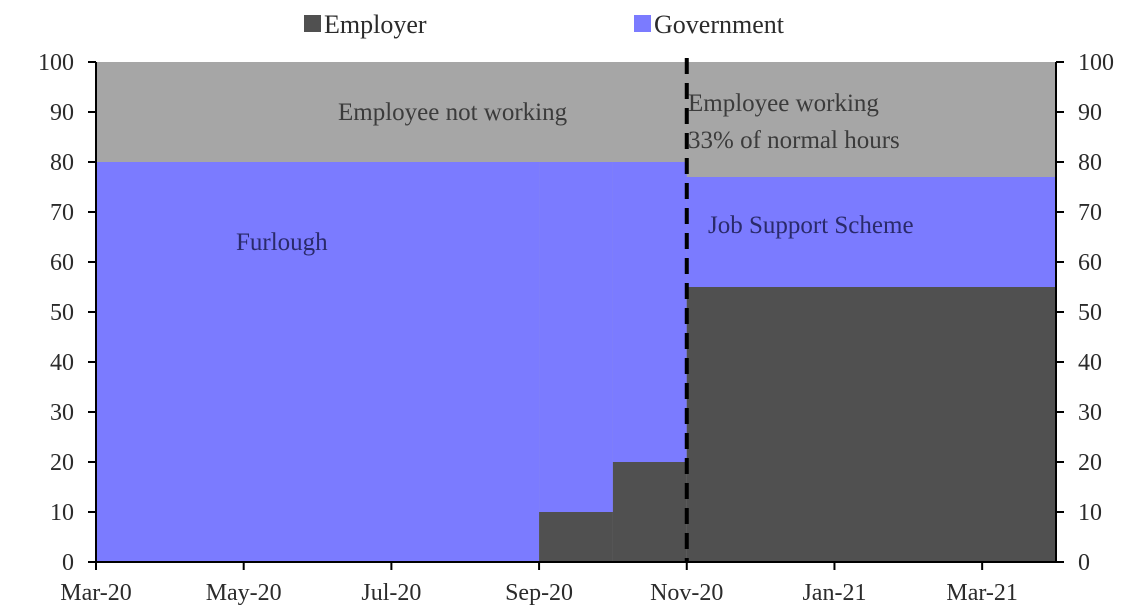 The height and width of the screenshot is (613, 1138). What do you see at coordinates (783, 103) in the screenshot?
I see `annotation-employee-working: Employee working` at bounding box center [783, 103].